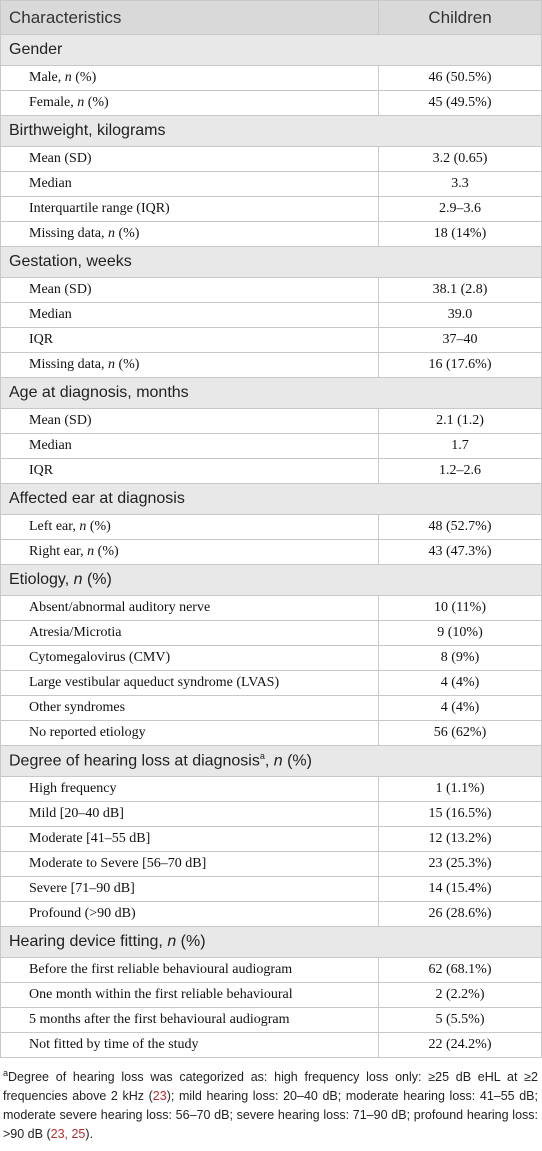 Image resolution: width=542 pixels, height=1151 pixels. What do you see at coordinates (460, 315) in the screenshot?
I see `row-value: 39.0` at bounding box center [460, 315].